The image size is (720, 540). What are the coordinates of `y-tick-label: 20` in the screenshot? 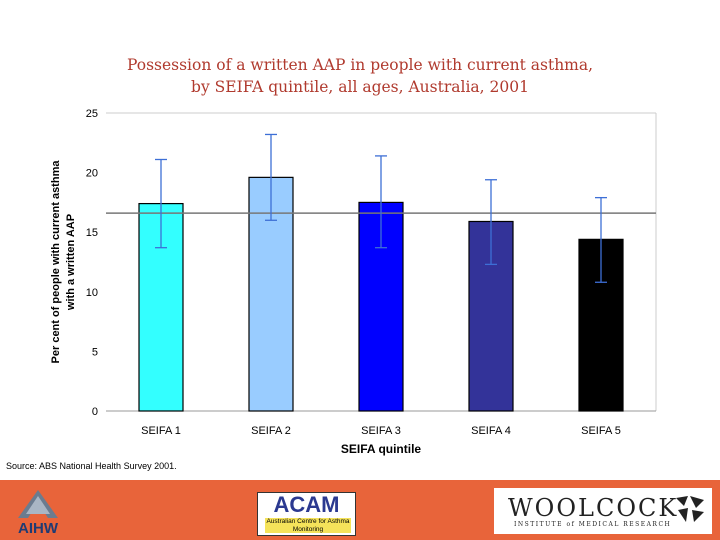 It's located at (92, 174).